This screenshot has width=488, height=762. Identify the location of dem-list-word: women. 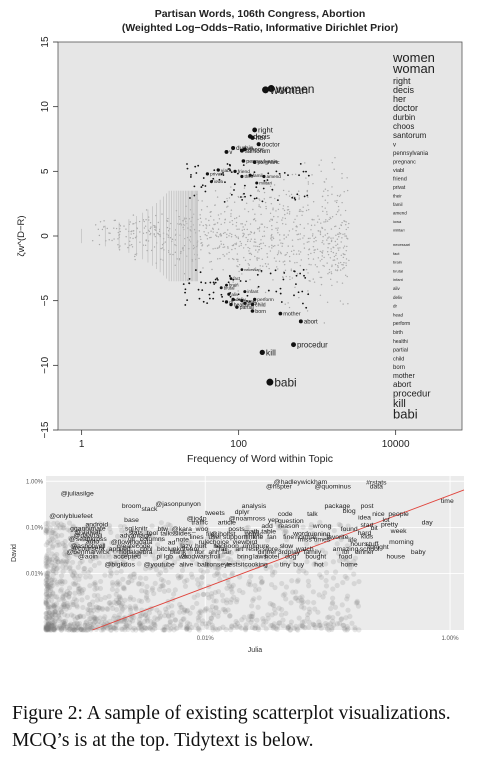
(413, 57).